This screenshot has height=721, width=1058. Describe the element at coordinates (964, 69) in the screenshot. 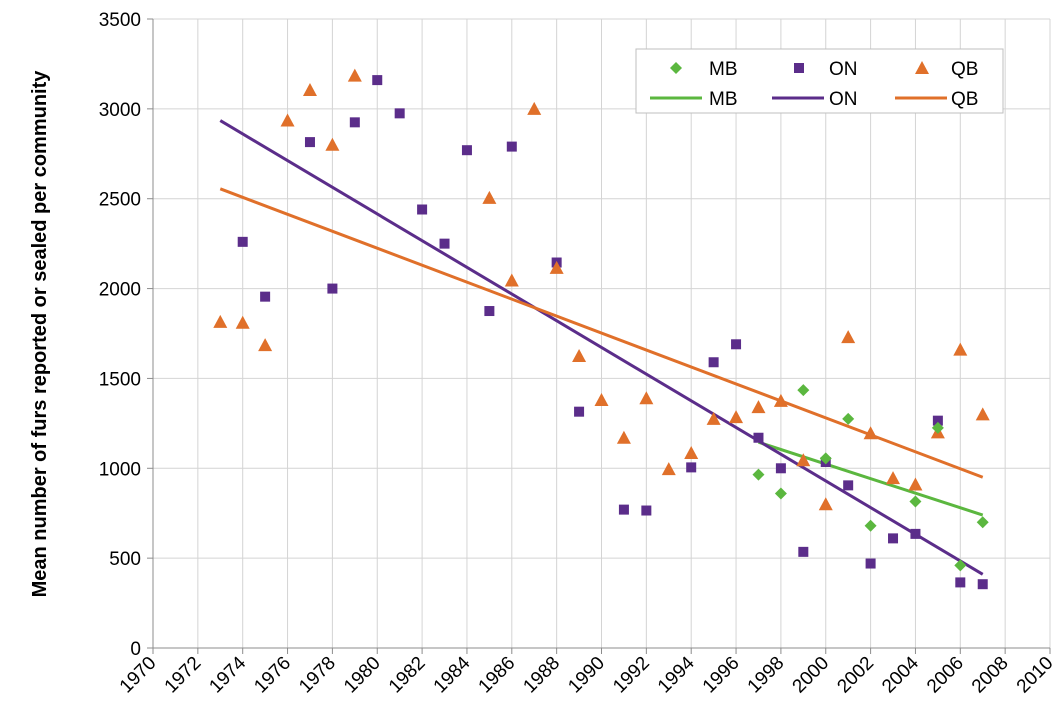

I see `legend-label-qb-marker: QB` at that location.